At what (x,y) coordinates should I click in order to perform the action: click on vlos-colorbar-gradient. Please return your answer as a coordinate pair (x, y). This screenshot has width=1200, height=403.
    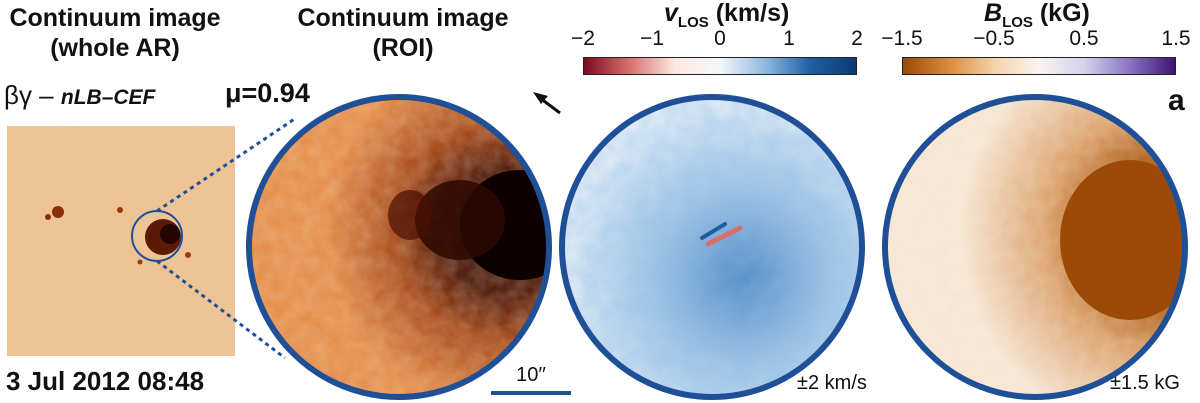
    Looking at the image, I should click on (720, 66).